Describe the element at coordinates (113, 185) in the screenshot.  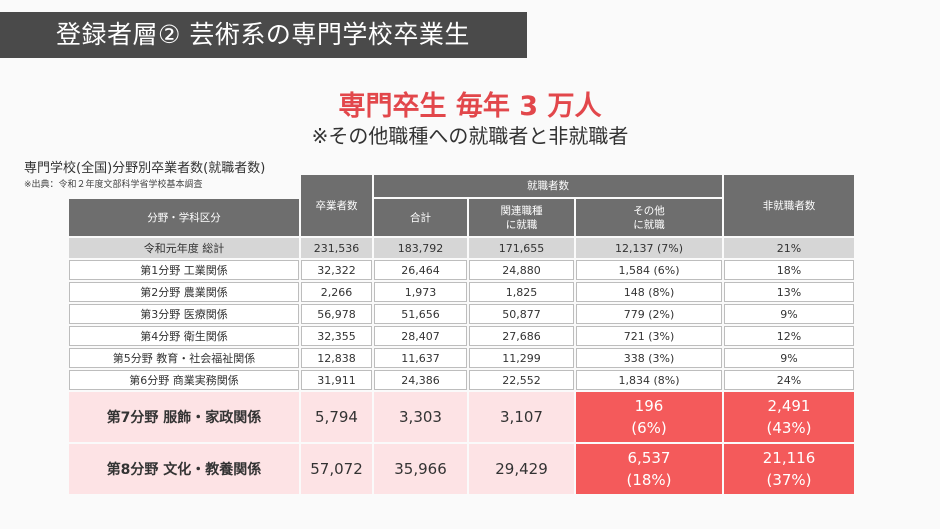
I see `source-note: ※出典：令和２年度文部科学省学校基本調査` at that location.